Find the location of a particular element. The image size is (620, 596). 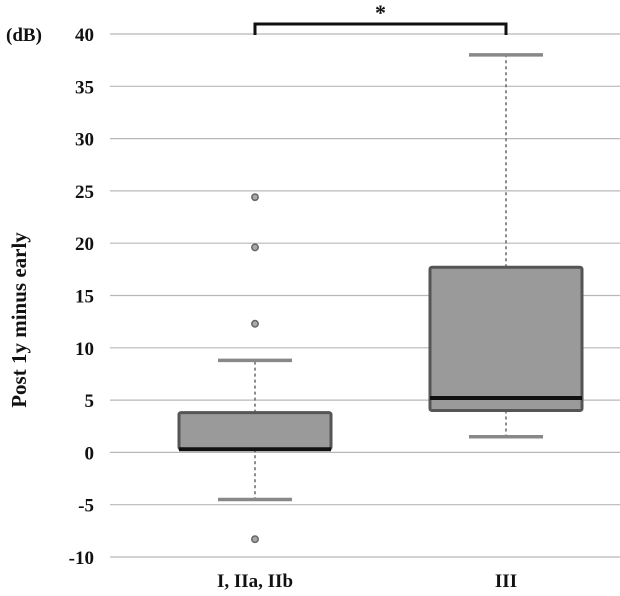

y-axis-unit: (dB) is located at coordinates (24, 35).